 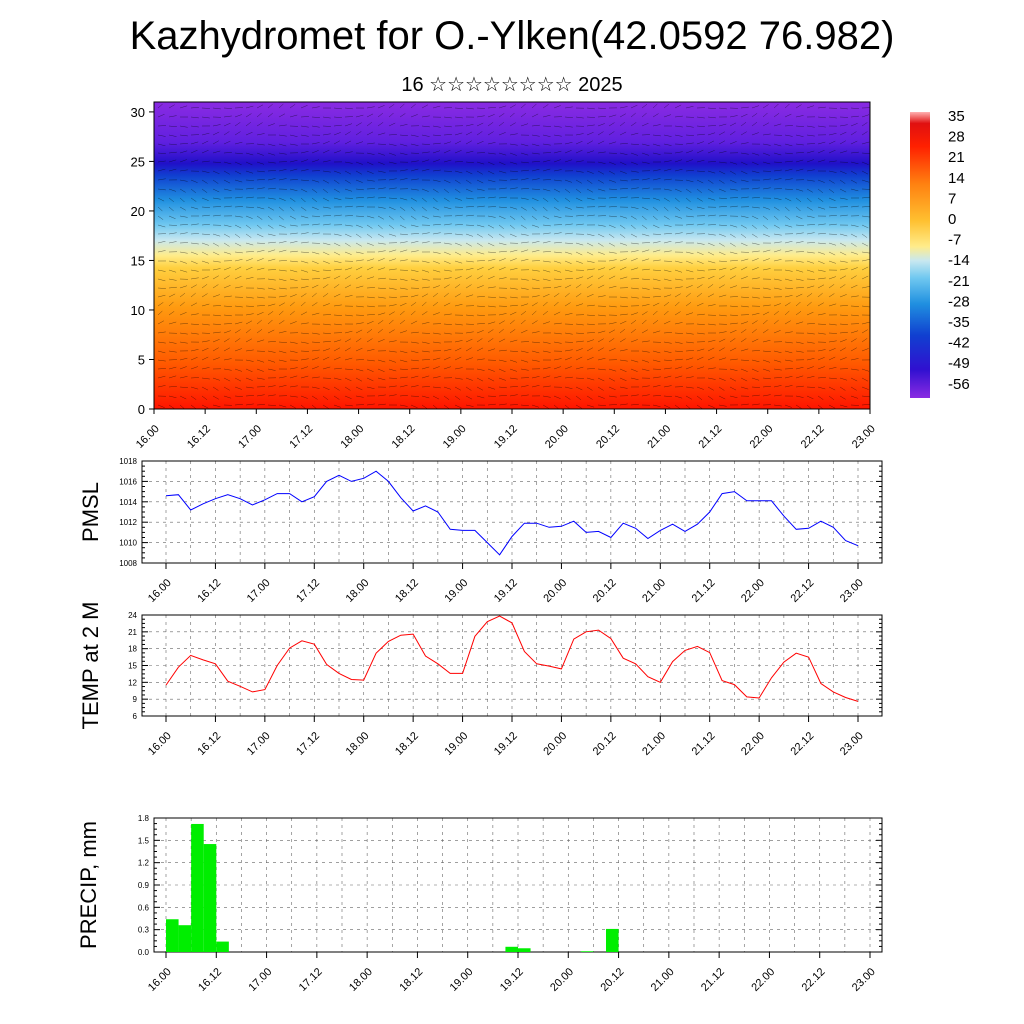 I want to click on pmsl-series-line, so click(x=512, y=513).